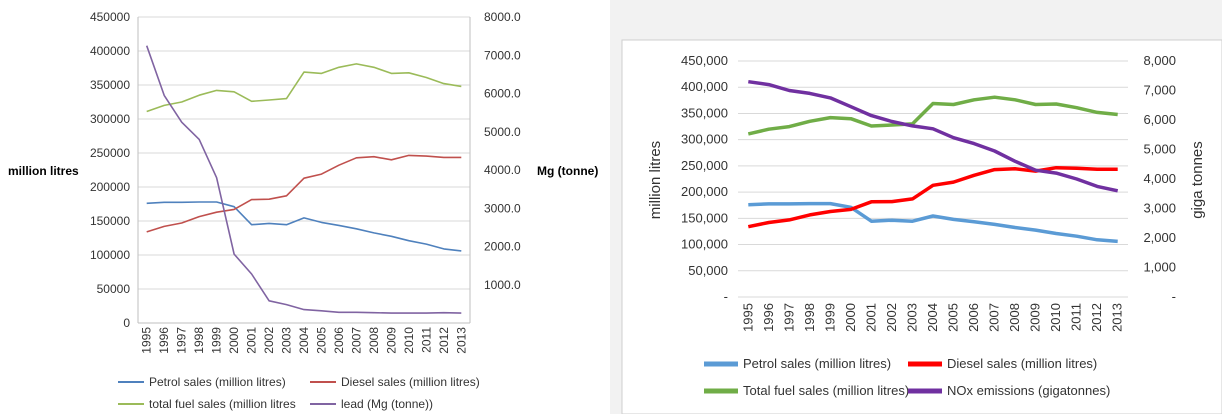  I want to click on y-tick-label: 100000, so click(110, 255).